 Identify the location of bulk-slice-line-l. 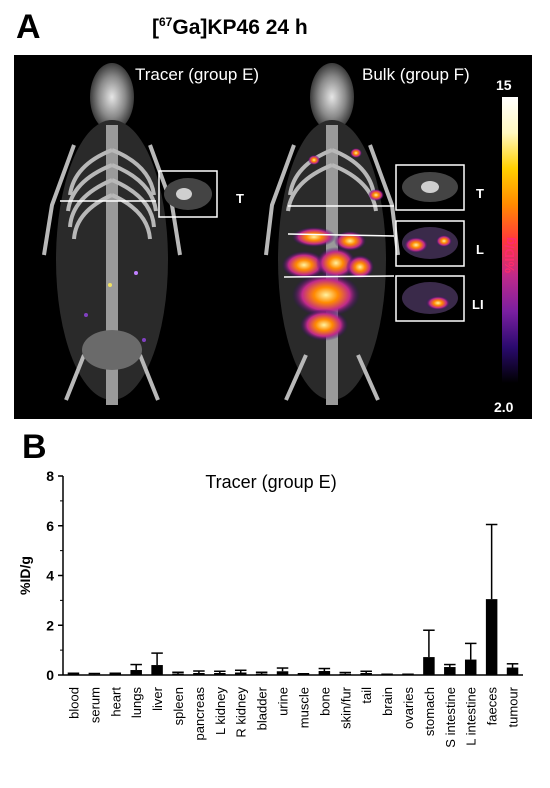
(341, 235).